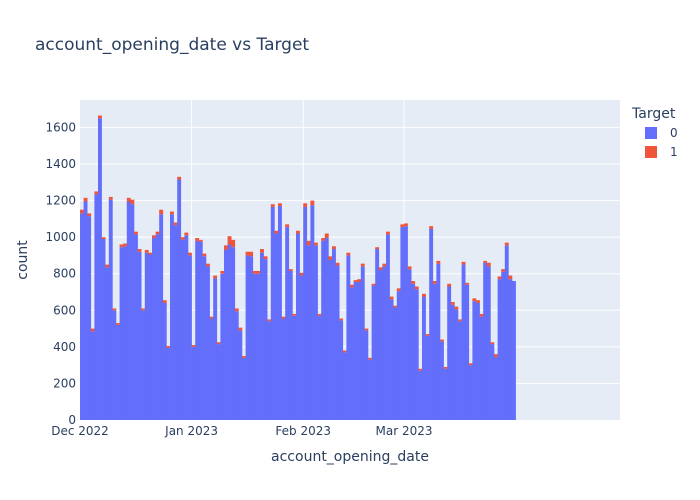 The height and width of the screenshot is (500, 700). What do you see at coordinates (404, 431) in the screenshot?
I see `x-tick-label: Mar 2023` at bounding box center [404, 431].